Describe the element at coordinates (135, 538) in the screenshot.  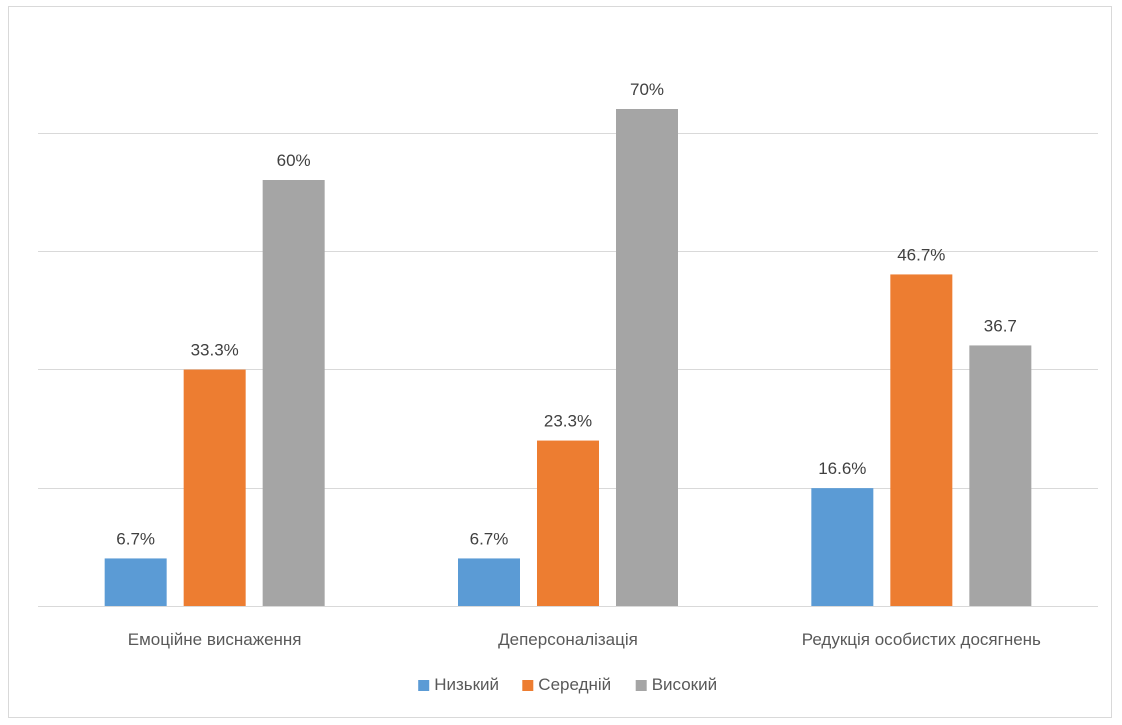
I see `data-label-1-1: 6.7%` at that location.